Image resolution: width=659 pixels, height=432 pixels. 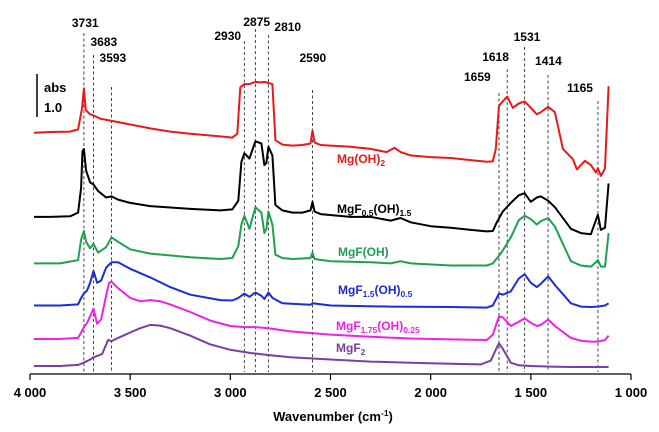 What do you see at coordinates (327, 416) in the screenshot?
I see `x-axis-title-text: Wavenumber (cm` at bounding box center [327, 416].